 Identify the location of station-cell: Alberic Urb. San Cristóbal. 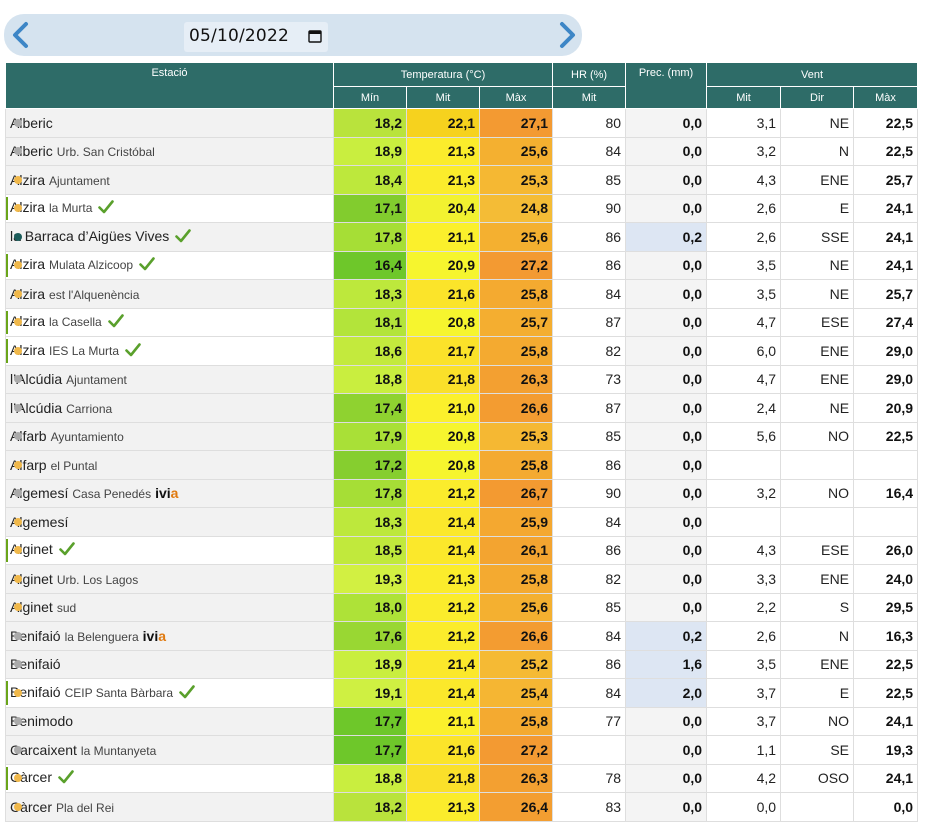
(169, 151).